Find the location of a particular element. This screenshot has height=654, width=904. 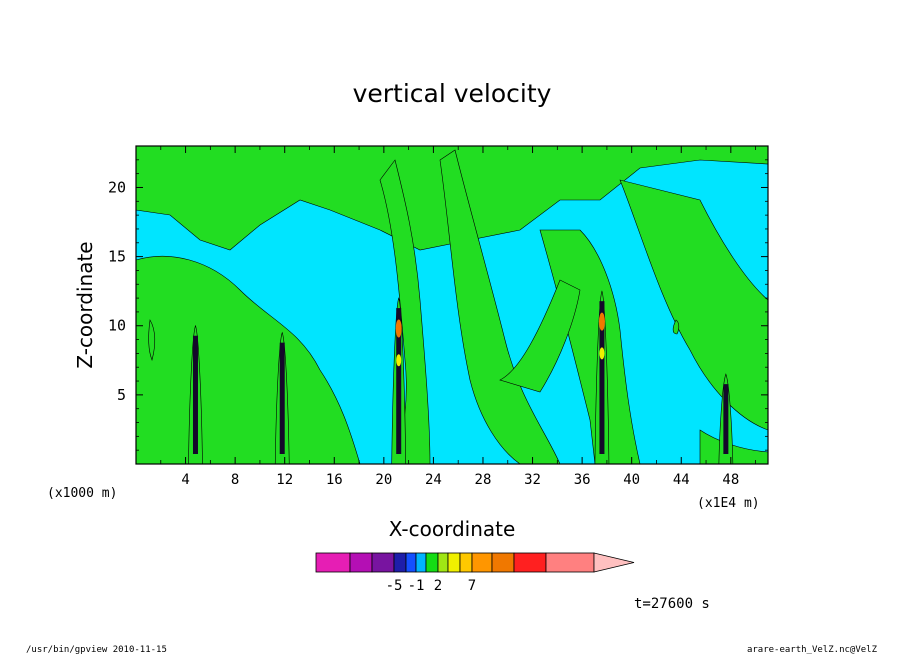

time-label: t=27600 s is located at coordinates (672, 604).